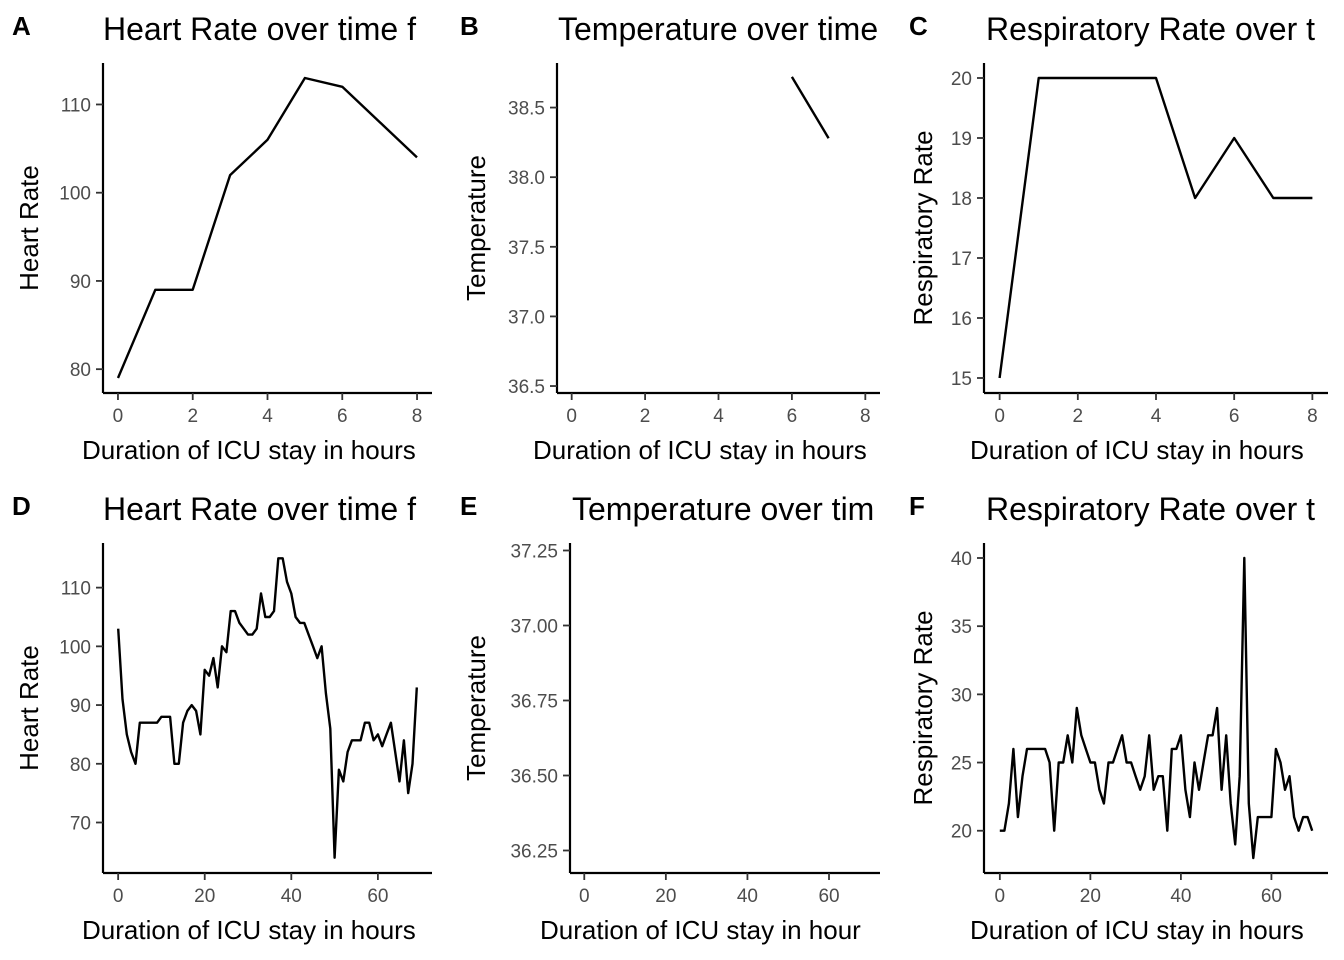 Image resolution: width=1344 pixels, height=960 pixels. What do you see at coordinates (961, 139) in the screenshot?
I see `y-tick-label: 19` at bounding box center [961, 139].